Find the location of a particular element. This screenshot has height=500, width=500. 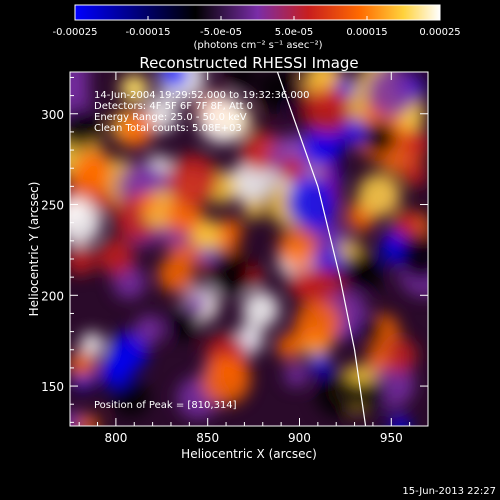

annotation-clean: Clean Total counts: 5.08E+03 is located at coordinates (168, 128).